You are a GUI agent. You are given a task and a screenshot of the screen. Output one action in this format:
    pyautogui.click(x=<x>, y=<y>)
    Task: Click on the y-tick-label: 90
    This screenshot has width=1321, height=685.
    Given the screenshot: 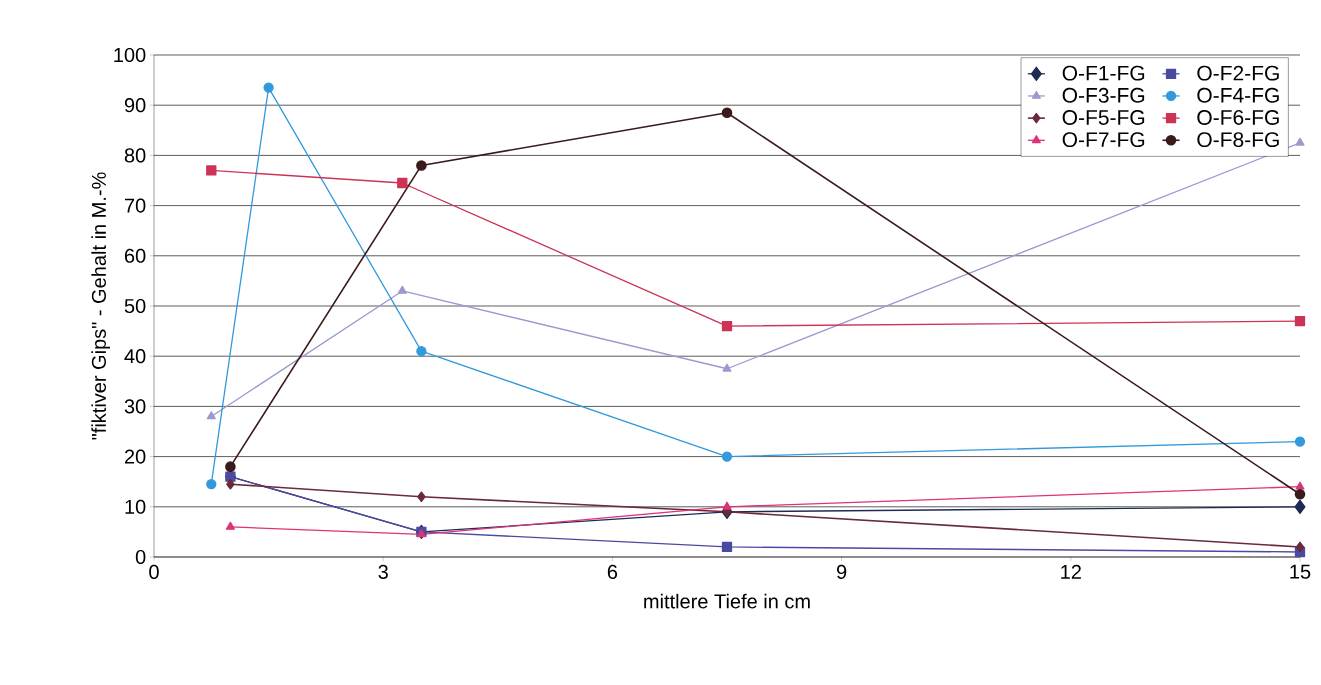 What is the action you would take?
    pyautogui.click(x=135, y=105)
    